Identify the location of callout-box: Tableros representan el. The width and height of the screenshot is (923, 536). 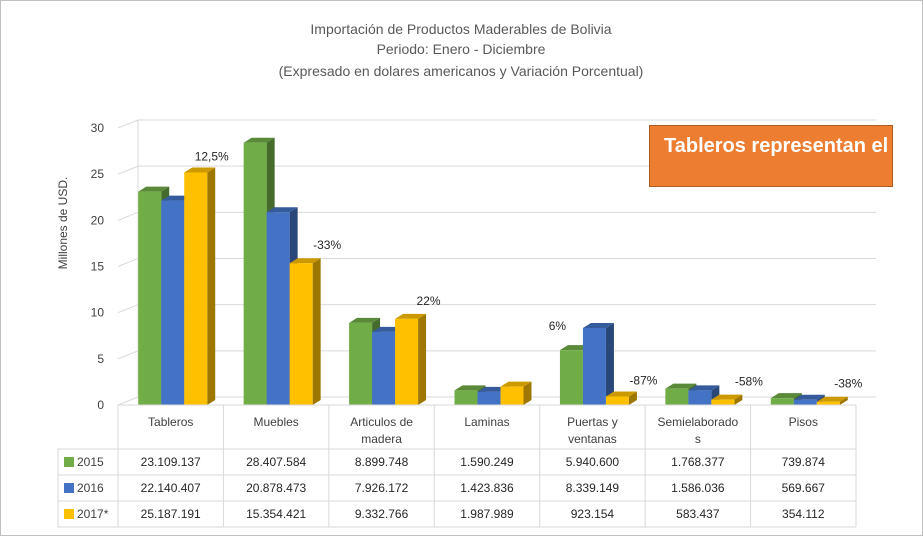
(771, 156).